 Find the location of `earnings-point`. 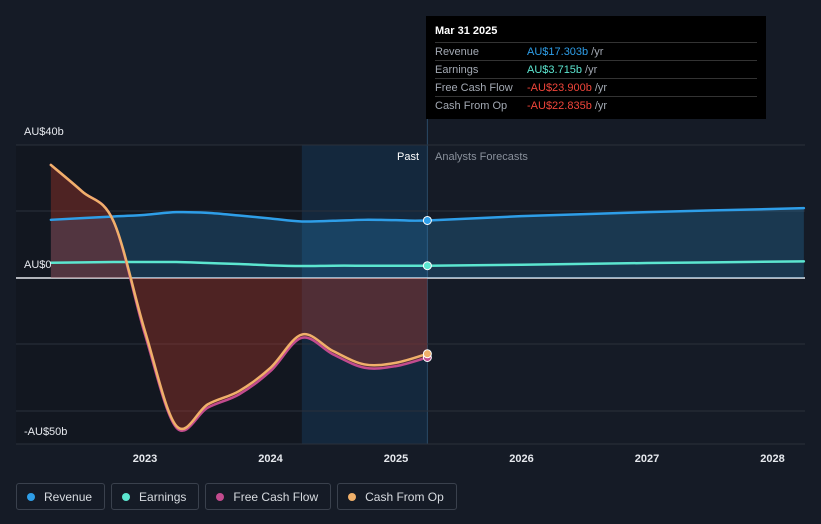

earnings-point is located at coordinates (427, 266).